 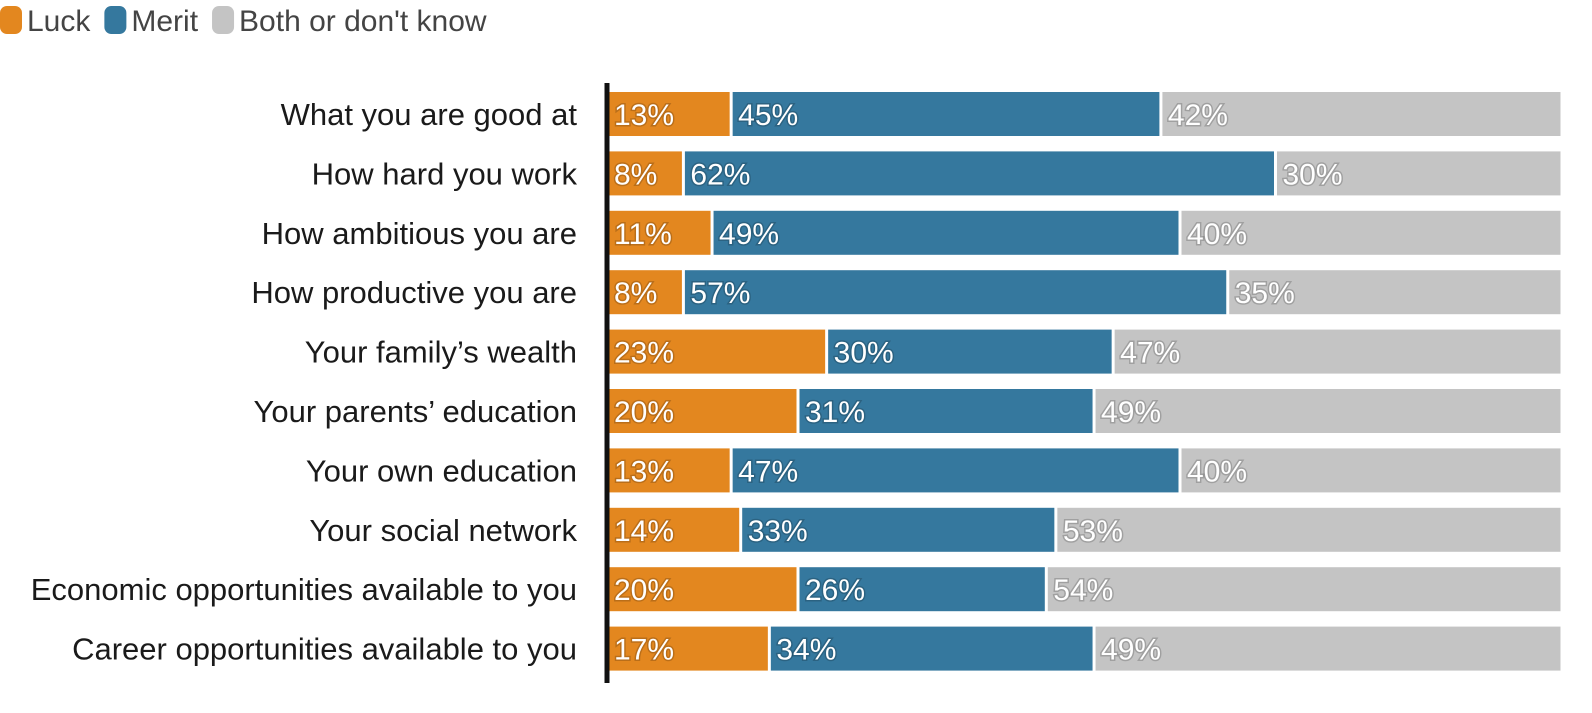 What do you see at coordinates (59, 21) in the screenshot?
I see `legend-label-luck: Luck` at bounding box center [59, 21].